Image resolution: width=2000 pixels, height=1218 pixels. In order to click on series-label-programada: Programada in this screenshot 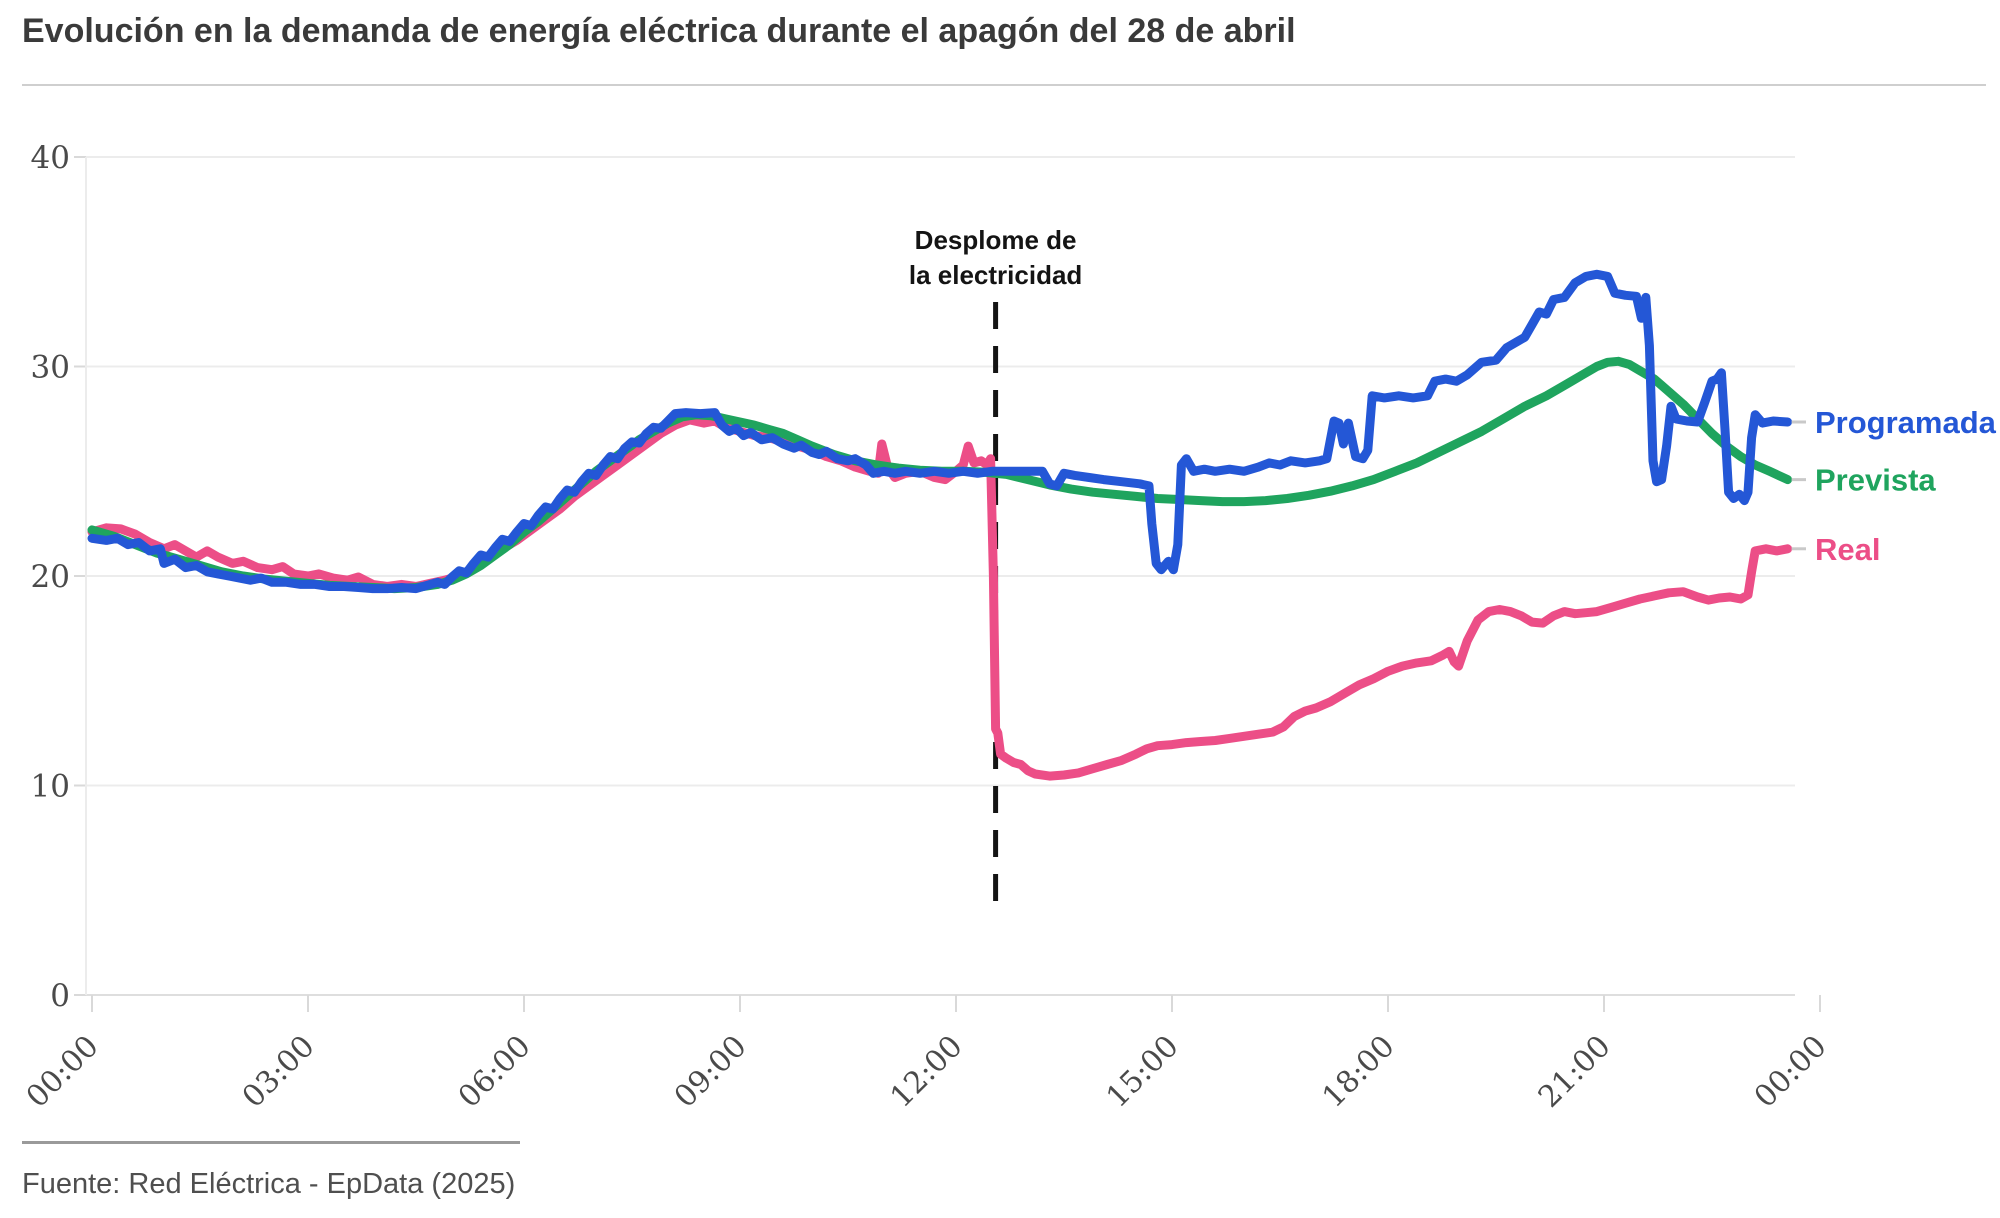, I will do `click(1906, 422)`.